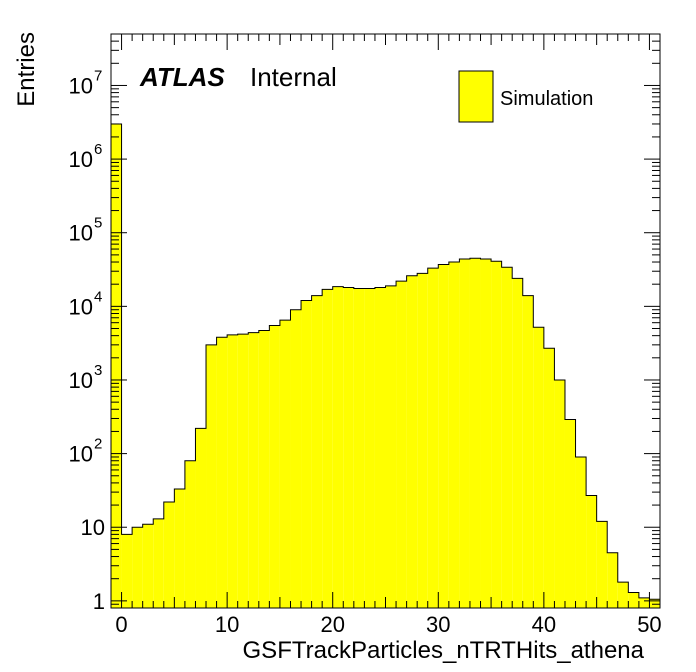 Image resolution: width=696 pixels, height=672 pixels. Describe the element at coordinates (182, 77) in the screenshot. I see `atlas-label: ATLAS` at that location.